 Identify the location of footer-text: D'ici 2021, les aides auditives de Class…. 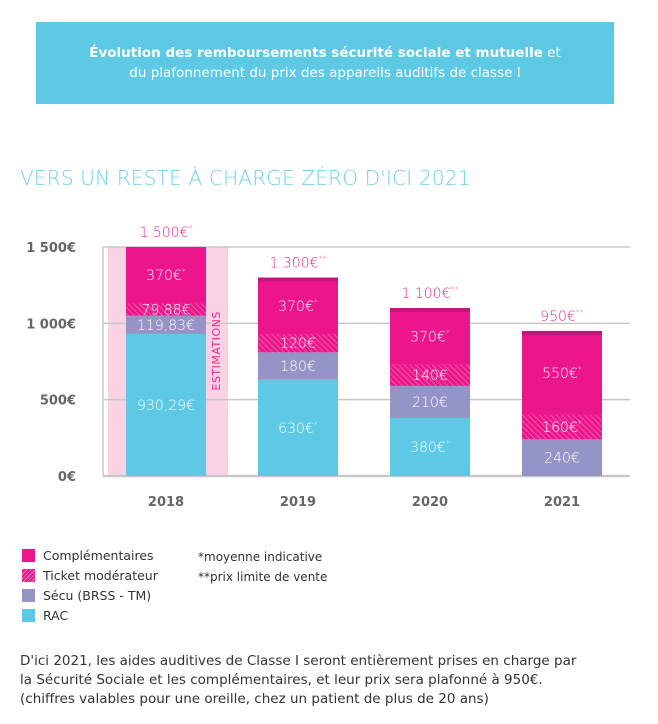
(330, 680).